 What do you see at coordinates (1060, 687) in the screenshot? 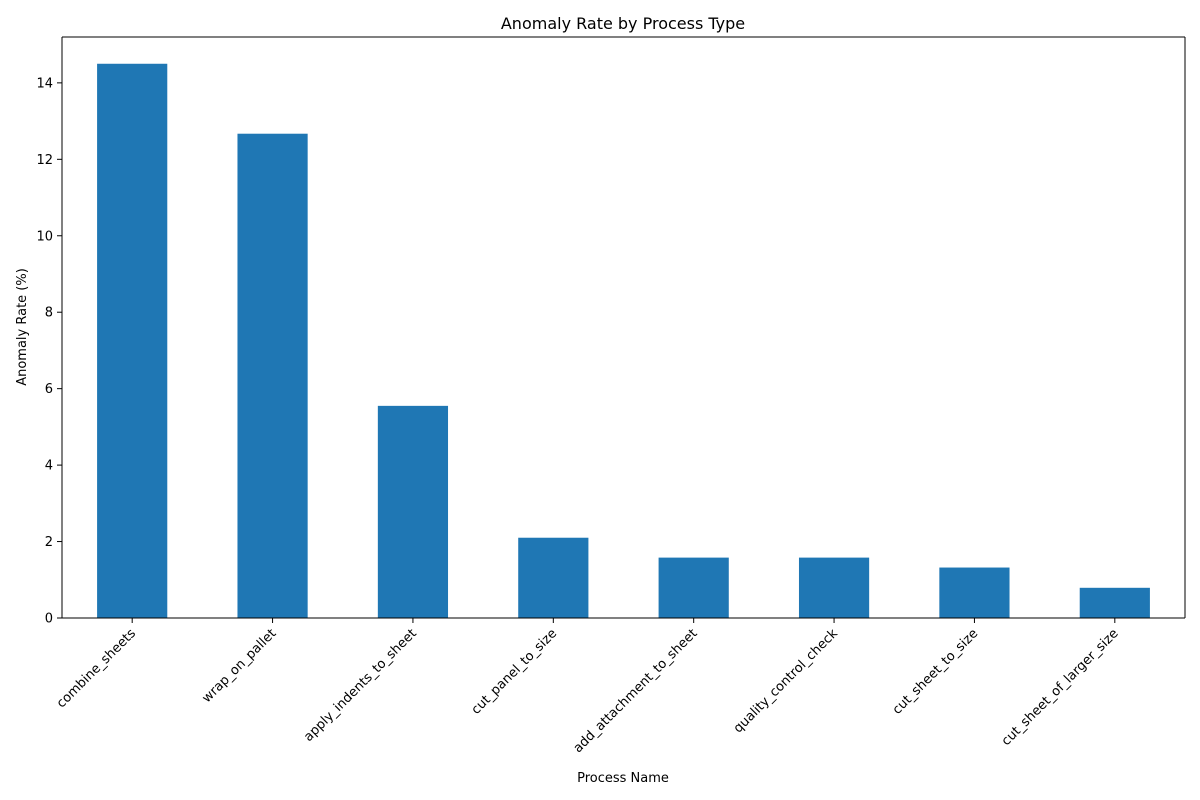
I see `x-tick-label: cut_sheet_of_larger_size` at bounding box center [1060, 687].